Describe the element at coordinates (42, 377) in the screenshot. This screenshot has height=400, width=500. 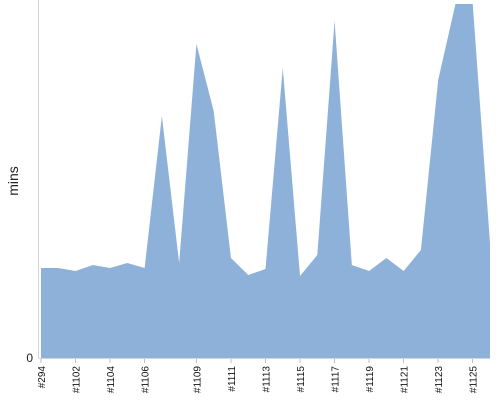
I see `x-tick-label: #294` at that location.